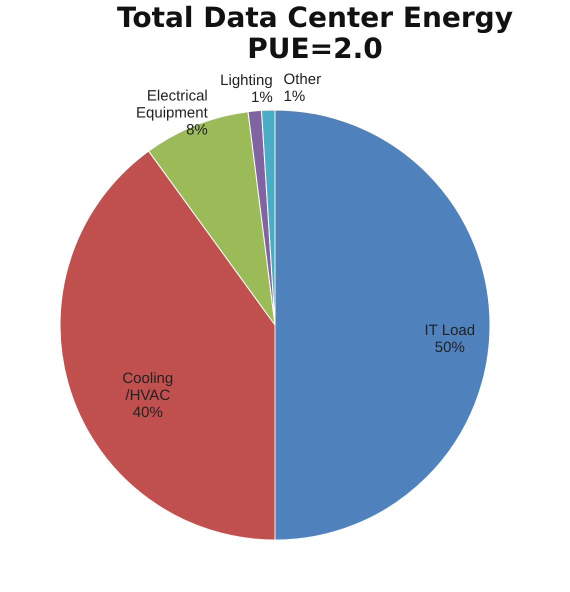 The height and width of the screenshot is (592, 570). What do you see at coordinates (315, 17) in the screenshot?
I see `chart-title: Total Data Center Energy` at bounding box center [315, 17].